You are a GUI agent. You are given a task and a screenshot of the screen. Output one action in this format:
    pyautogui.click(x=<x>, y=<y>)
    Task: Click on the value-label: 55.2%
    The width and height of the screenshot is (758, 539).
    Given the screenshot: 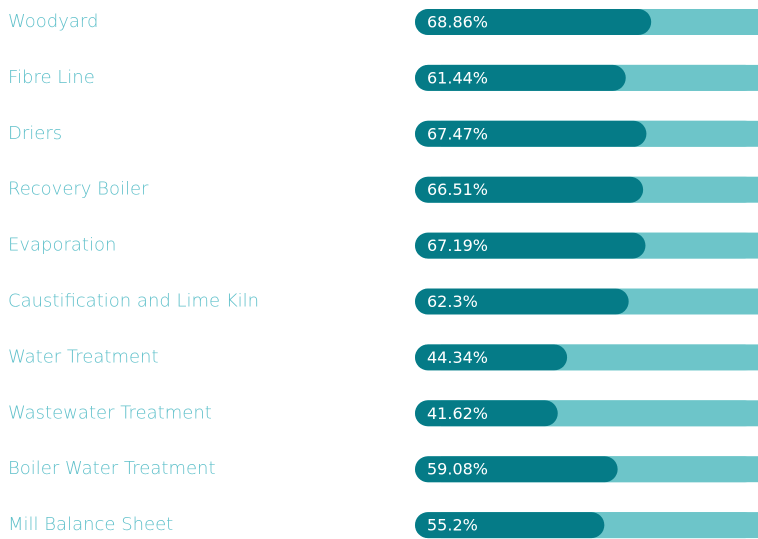 What is the action you would take?
    pyautogui.click(x=452, y=525)
    